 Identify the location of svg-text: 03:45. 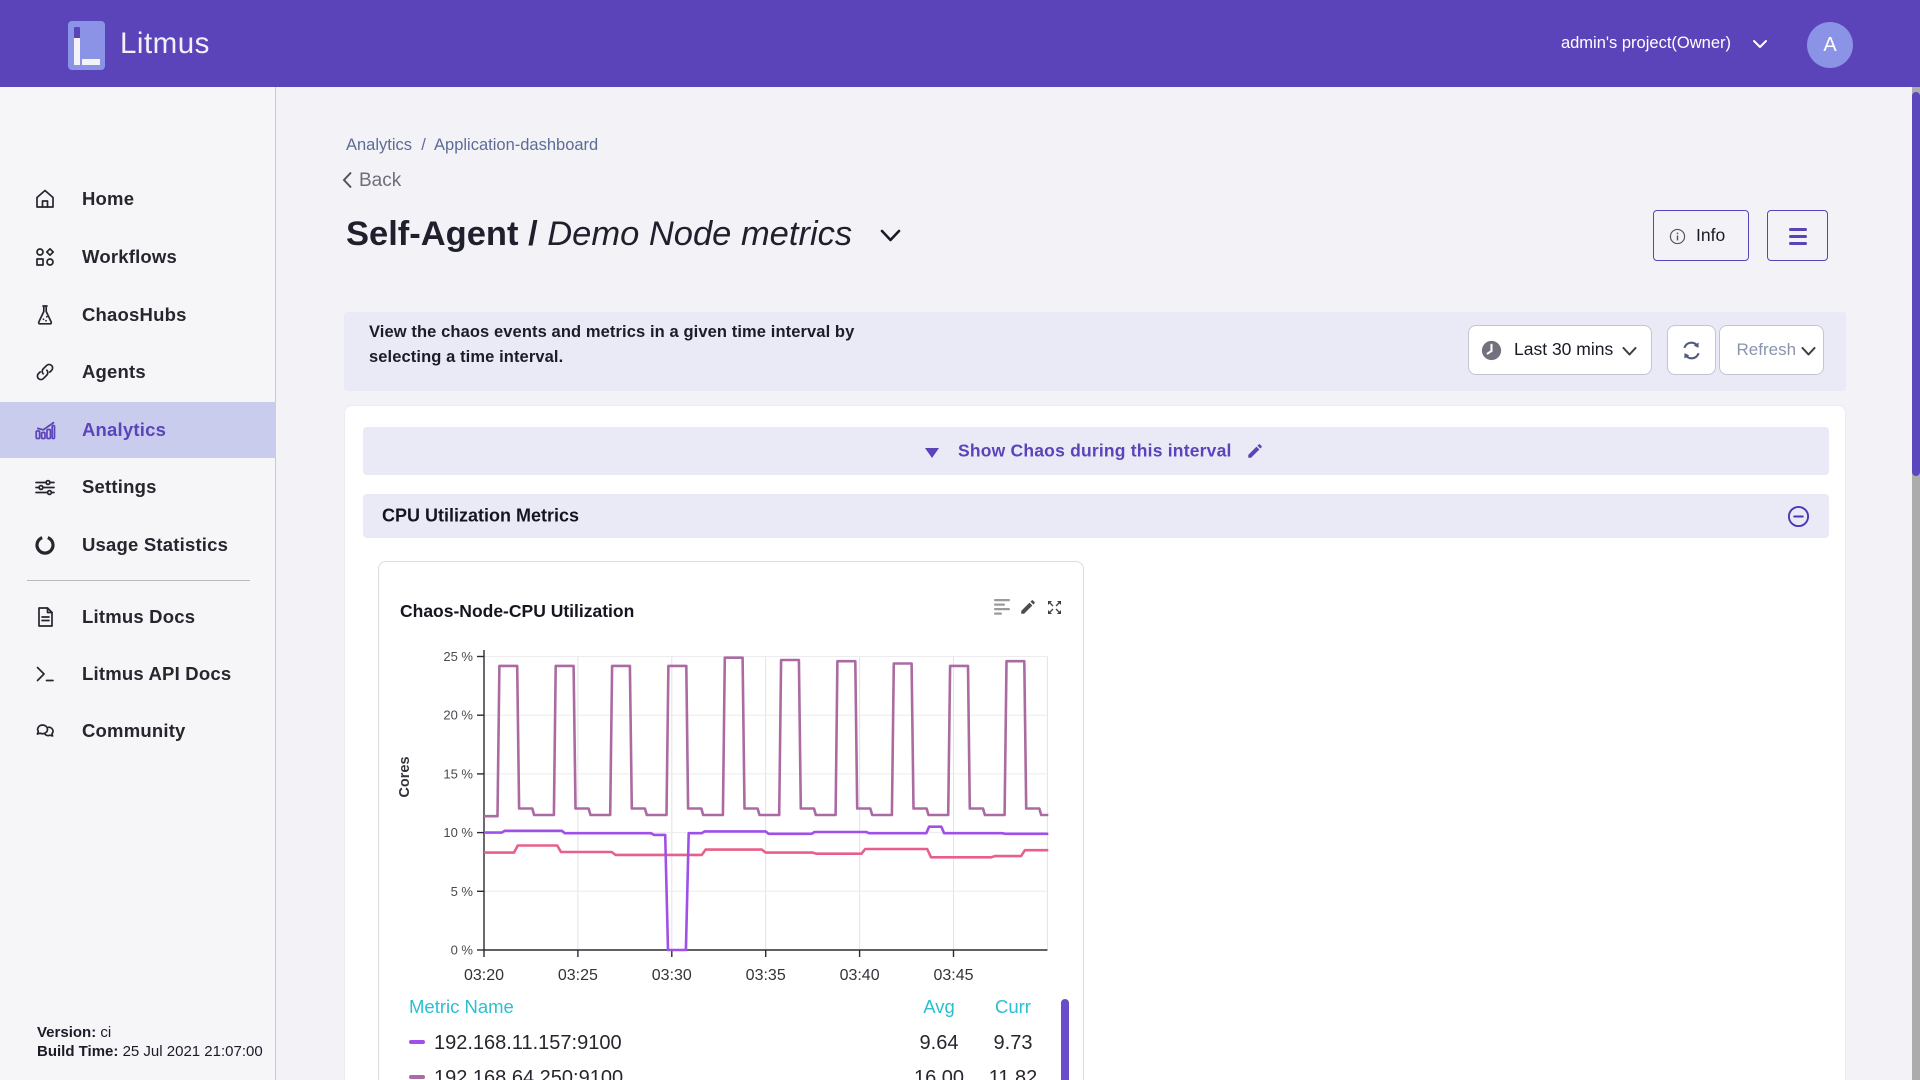
(953, 975).